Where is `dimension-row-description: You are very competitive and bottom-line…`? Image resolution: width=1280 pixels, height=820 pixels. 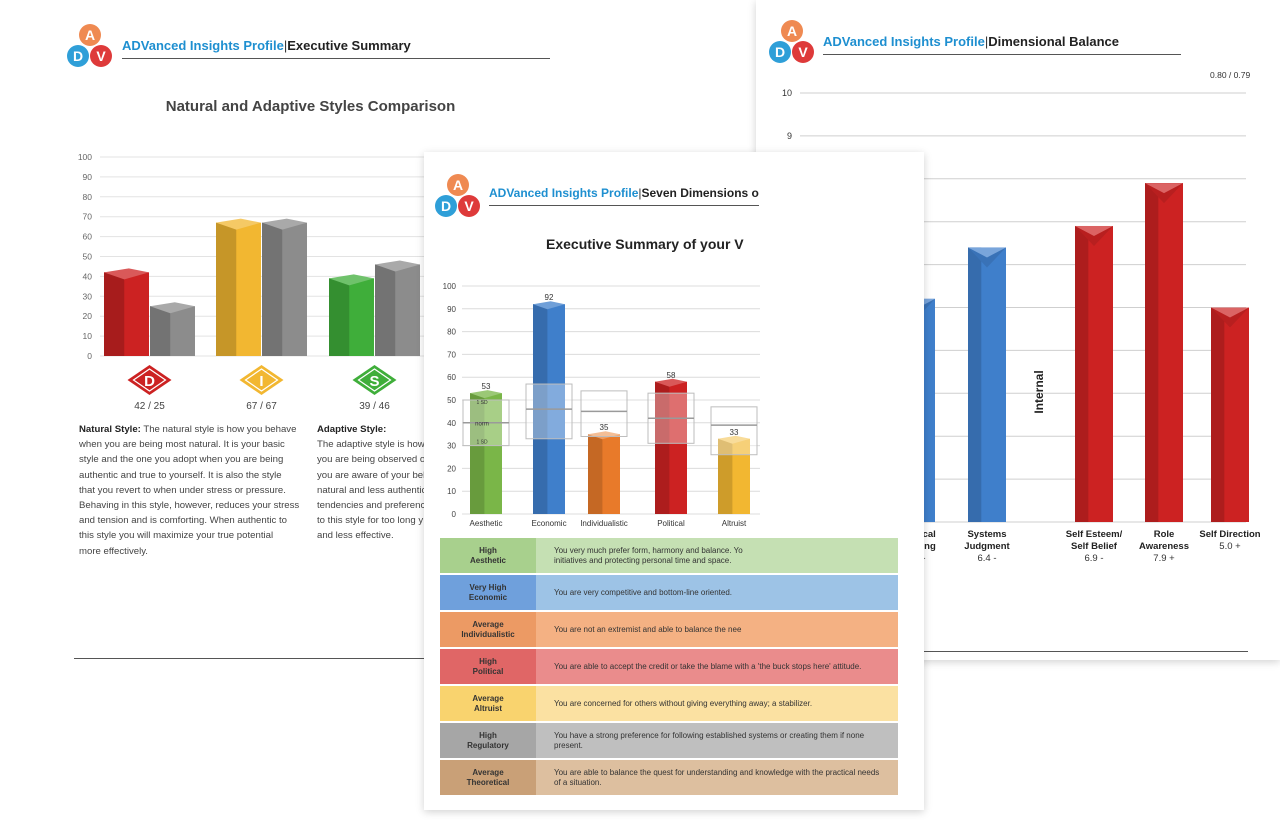
dimension-row-description: You are very competitive and bottom-line… is located at coordinates (717, 592).